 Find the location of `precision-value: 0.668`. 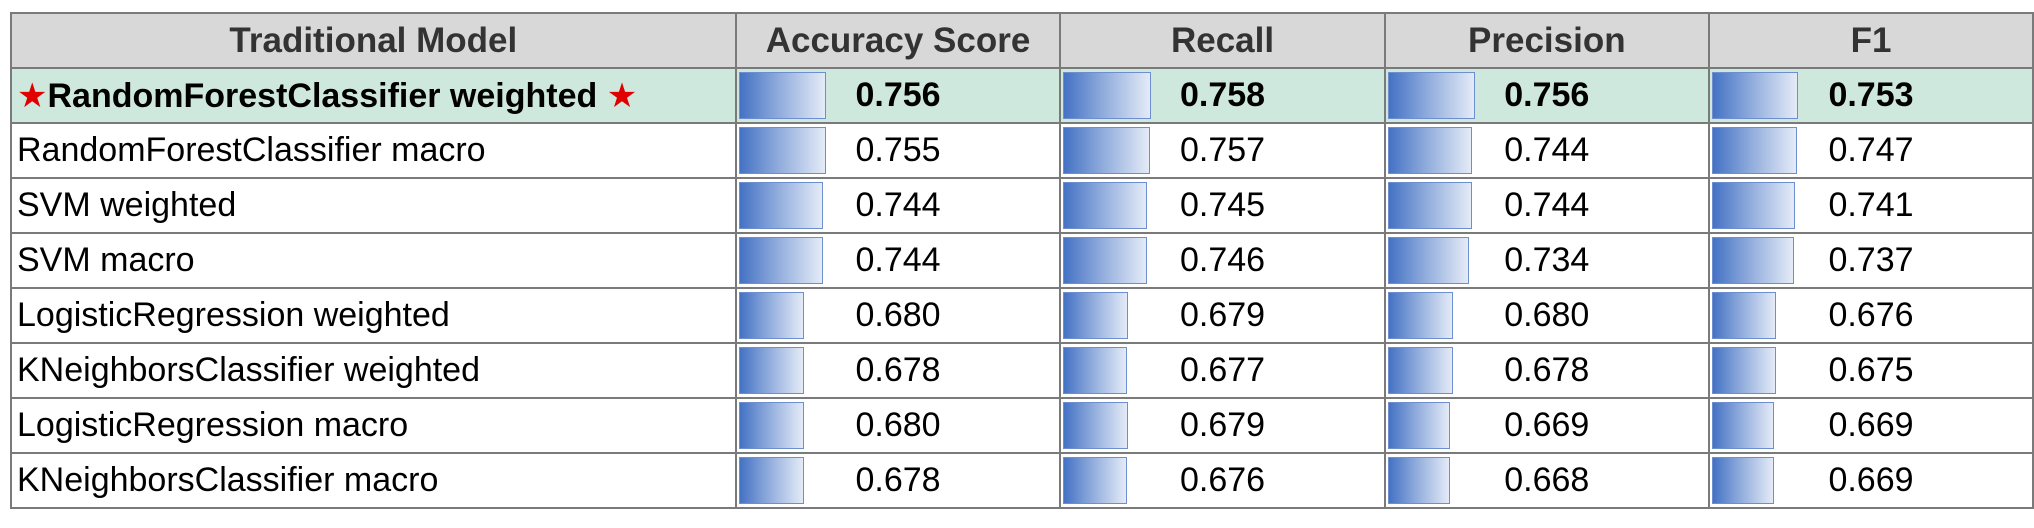

precision-value: 0.668 is located at coordinates (1547, 480).